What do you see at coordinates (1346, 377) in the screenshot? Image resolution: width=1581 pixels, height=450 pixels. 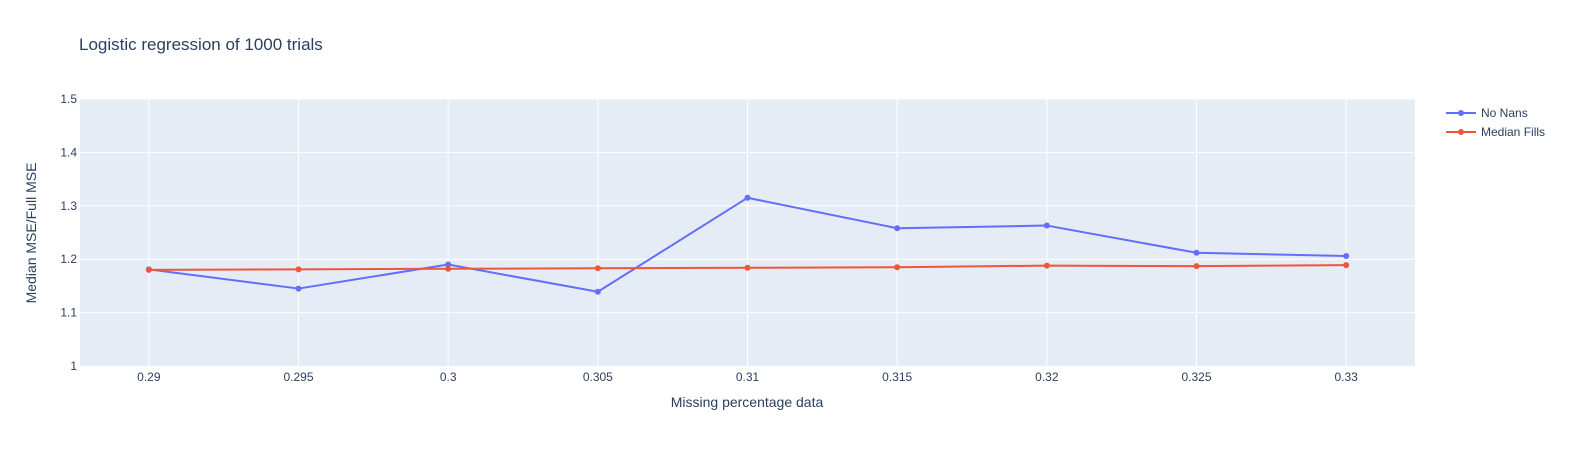 I see `x-tick-label: 0.33` at bounding box center [1346, 377].